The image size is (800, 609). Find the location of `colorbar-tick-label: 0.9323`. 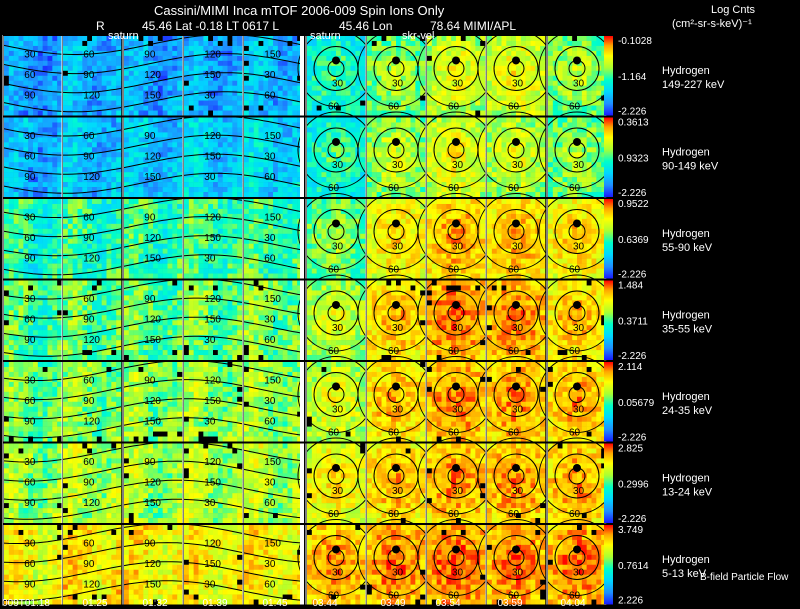

colorbar-tick-label: 0.9323 is located at coordinates (633, 158).